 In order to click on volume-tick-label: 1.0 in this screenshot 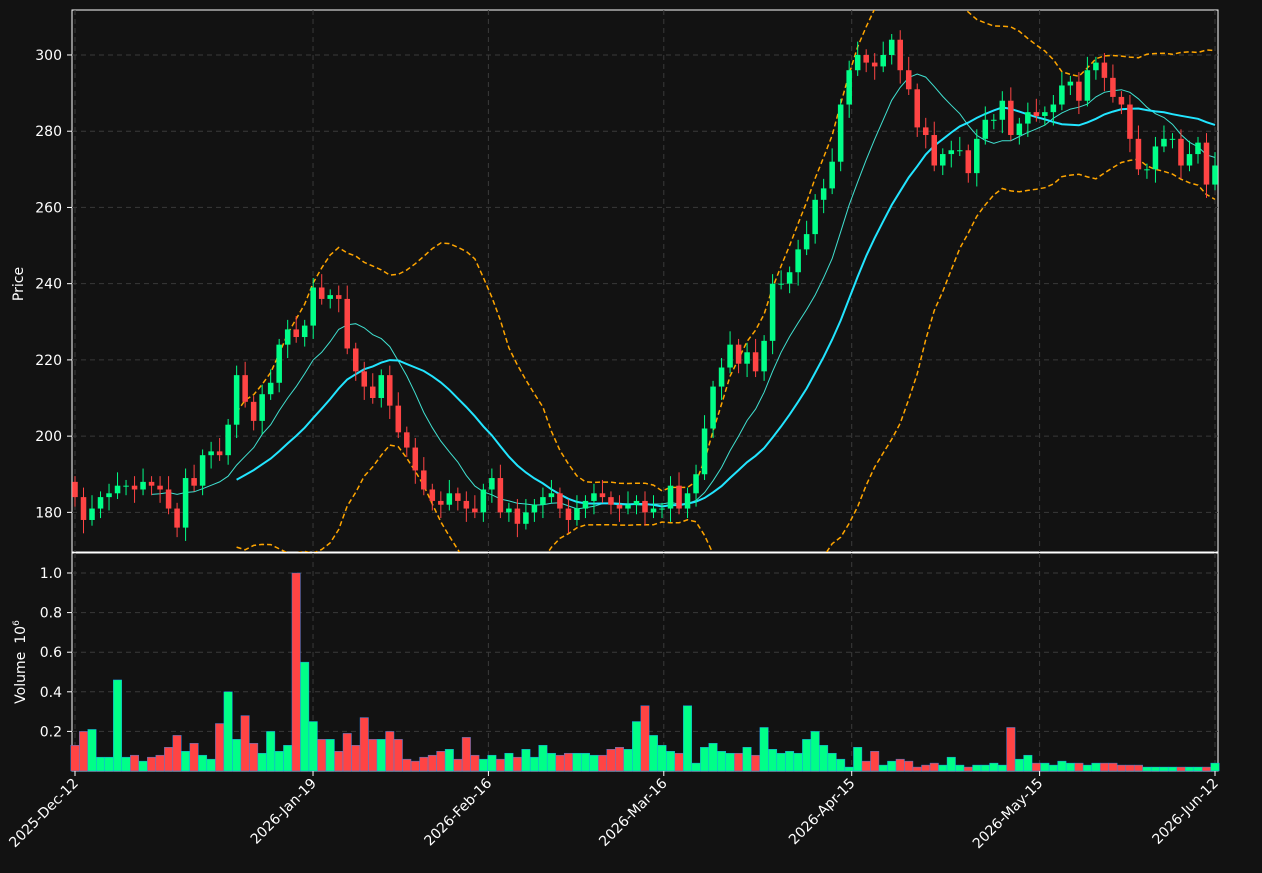, I will do `click(51, 574)`.